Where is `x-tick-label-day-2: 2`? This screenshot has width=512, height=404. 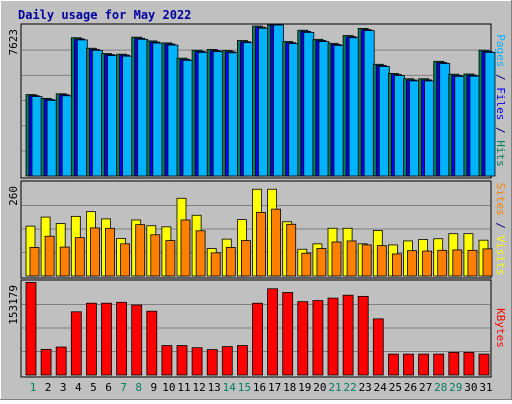
x-tick-label-day-2: 2 is located at coordinates (48, 387).